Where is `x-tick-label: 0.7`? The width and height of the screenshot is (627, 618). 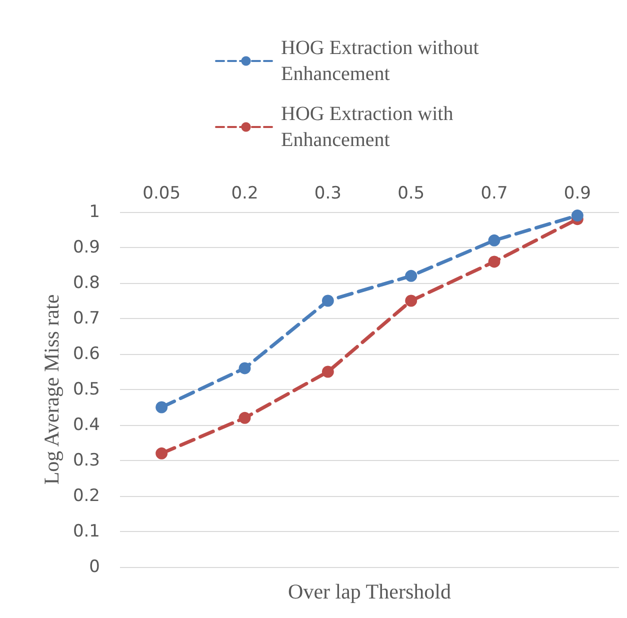 x-tick-label: 0.7 is located at coordinates (494, 194).